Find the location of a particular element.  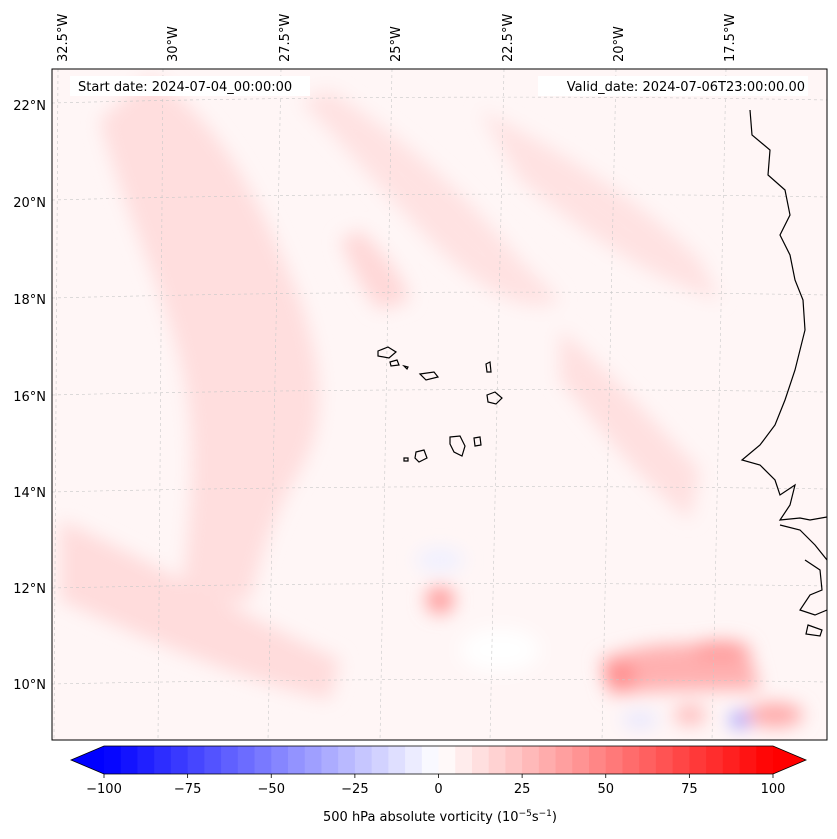

colorbar-segments is located at coordinates (439, 760).